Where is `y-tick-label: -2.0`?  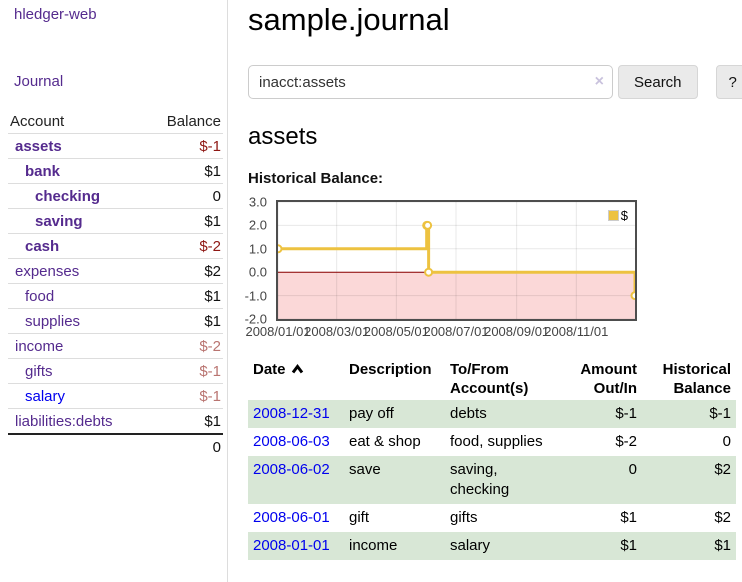
y-tick-label: -2.0 is located at coordinates (255, 319).